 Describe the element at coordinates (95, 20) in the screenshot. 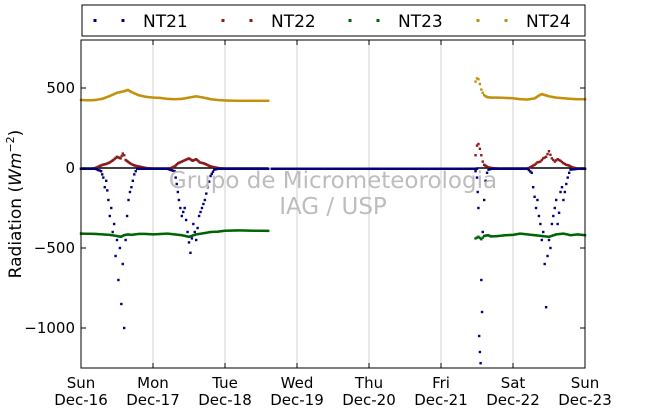

I see `legend-marker` at that location.